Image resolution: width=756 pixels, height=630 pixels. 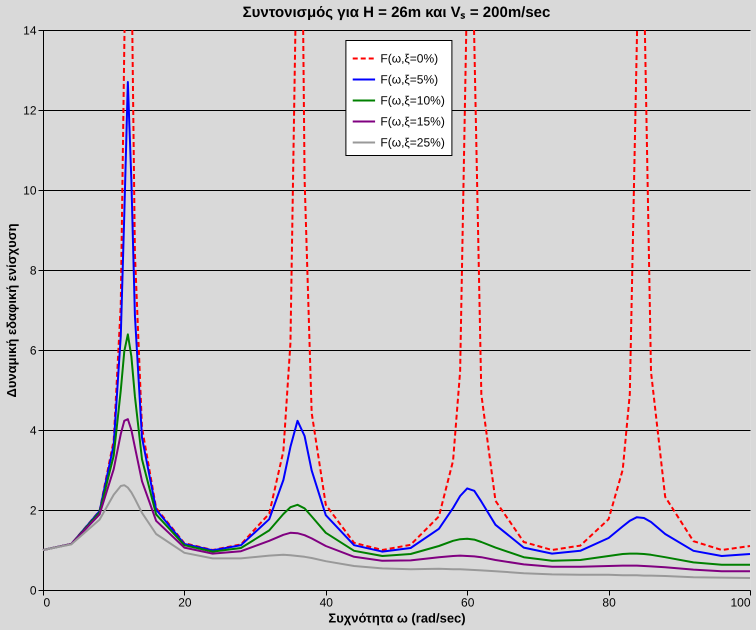 I want to click on legend-label: F(ω,ξ=0%), so click(x=409, y=59).